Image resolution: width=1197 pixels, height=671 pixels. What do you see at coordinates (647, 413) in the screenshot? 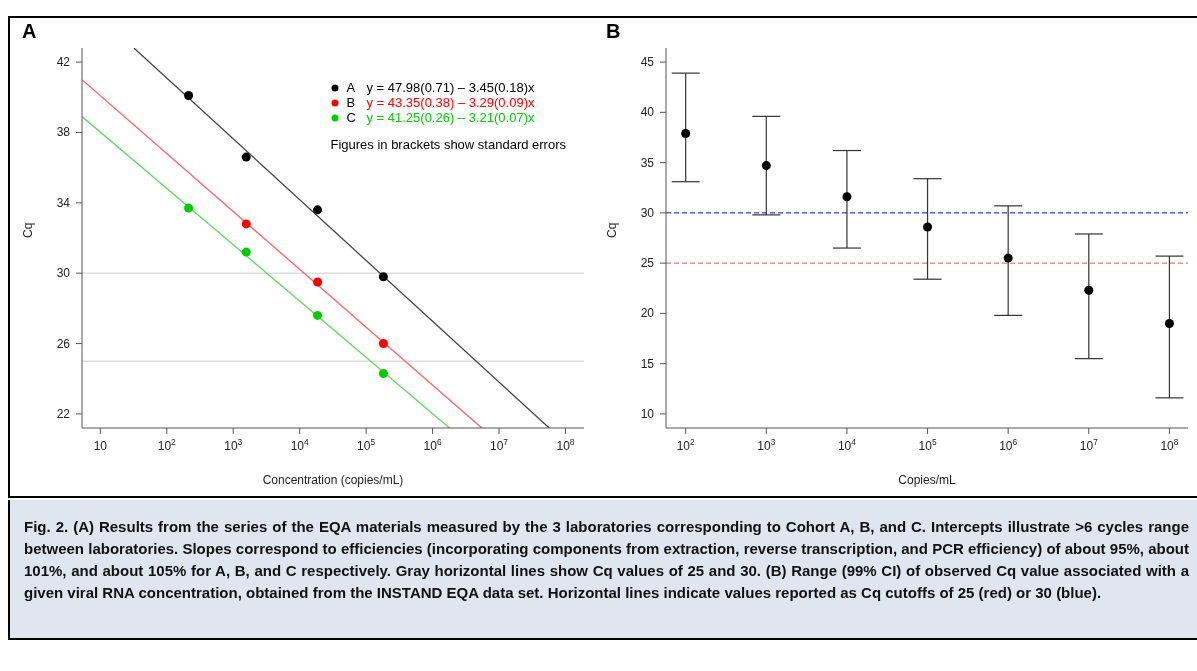
I see `y-tick-label: 10` at bounding box center [647, 413].